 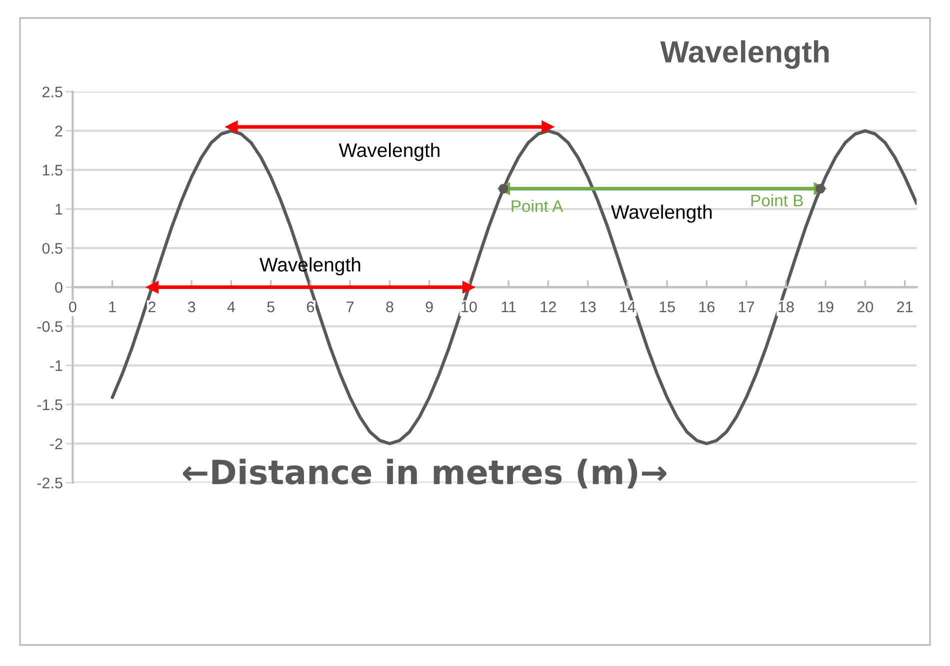 I want to click on x-tick-label: 21, so click(x=905, y=306).